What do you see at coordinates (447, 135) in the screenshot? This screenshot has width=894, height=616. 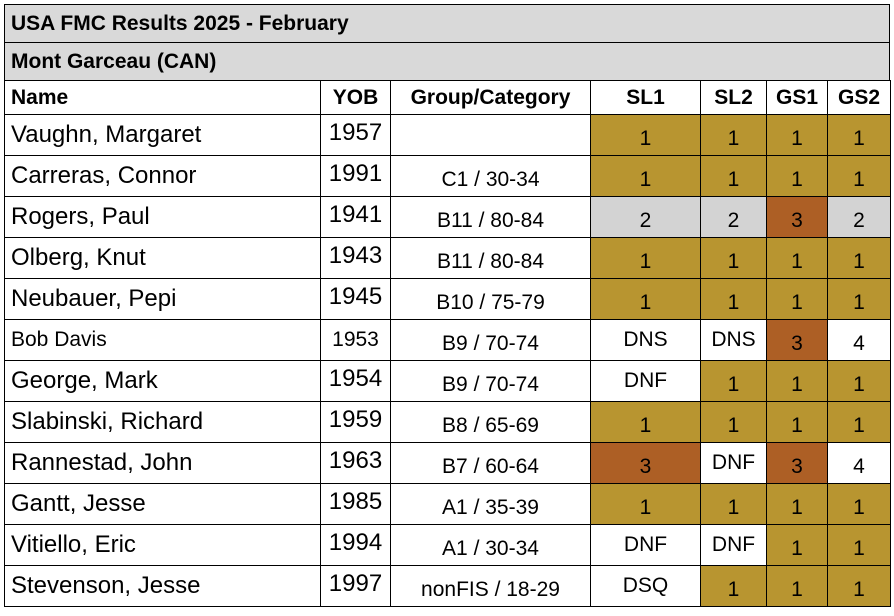 I see `table-row: Vaughn, Margaret 1957 1 1 1 1` at bounding box center [447, 135].